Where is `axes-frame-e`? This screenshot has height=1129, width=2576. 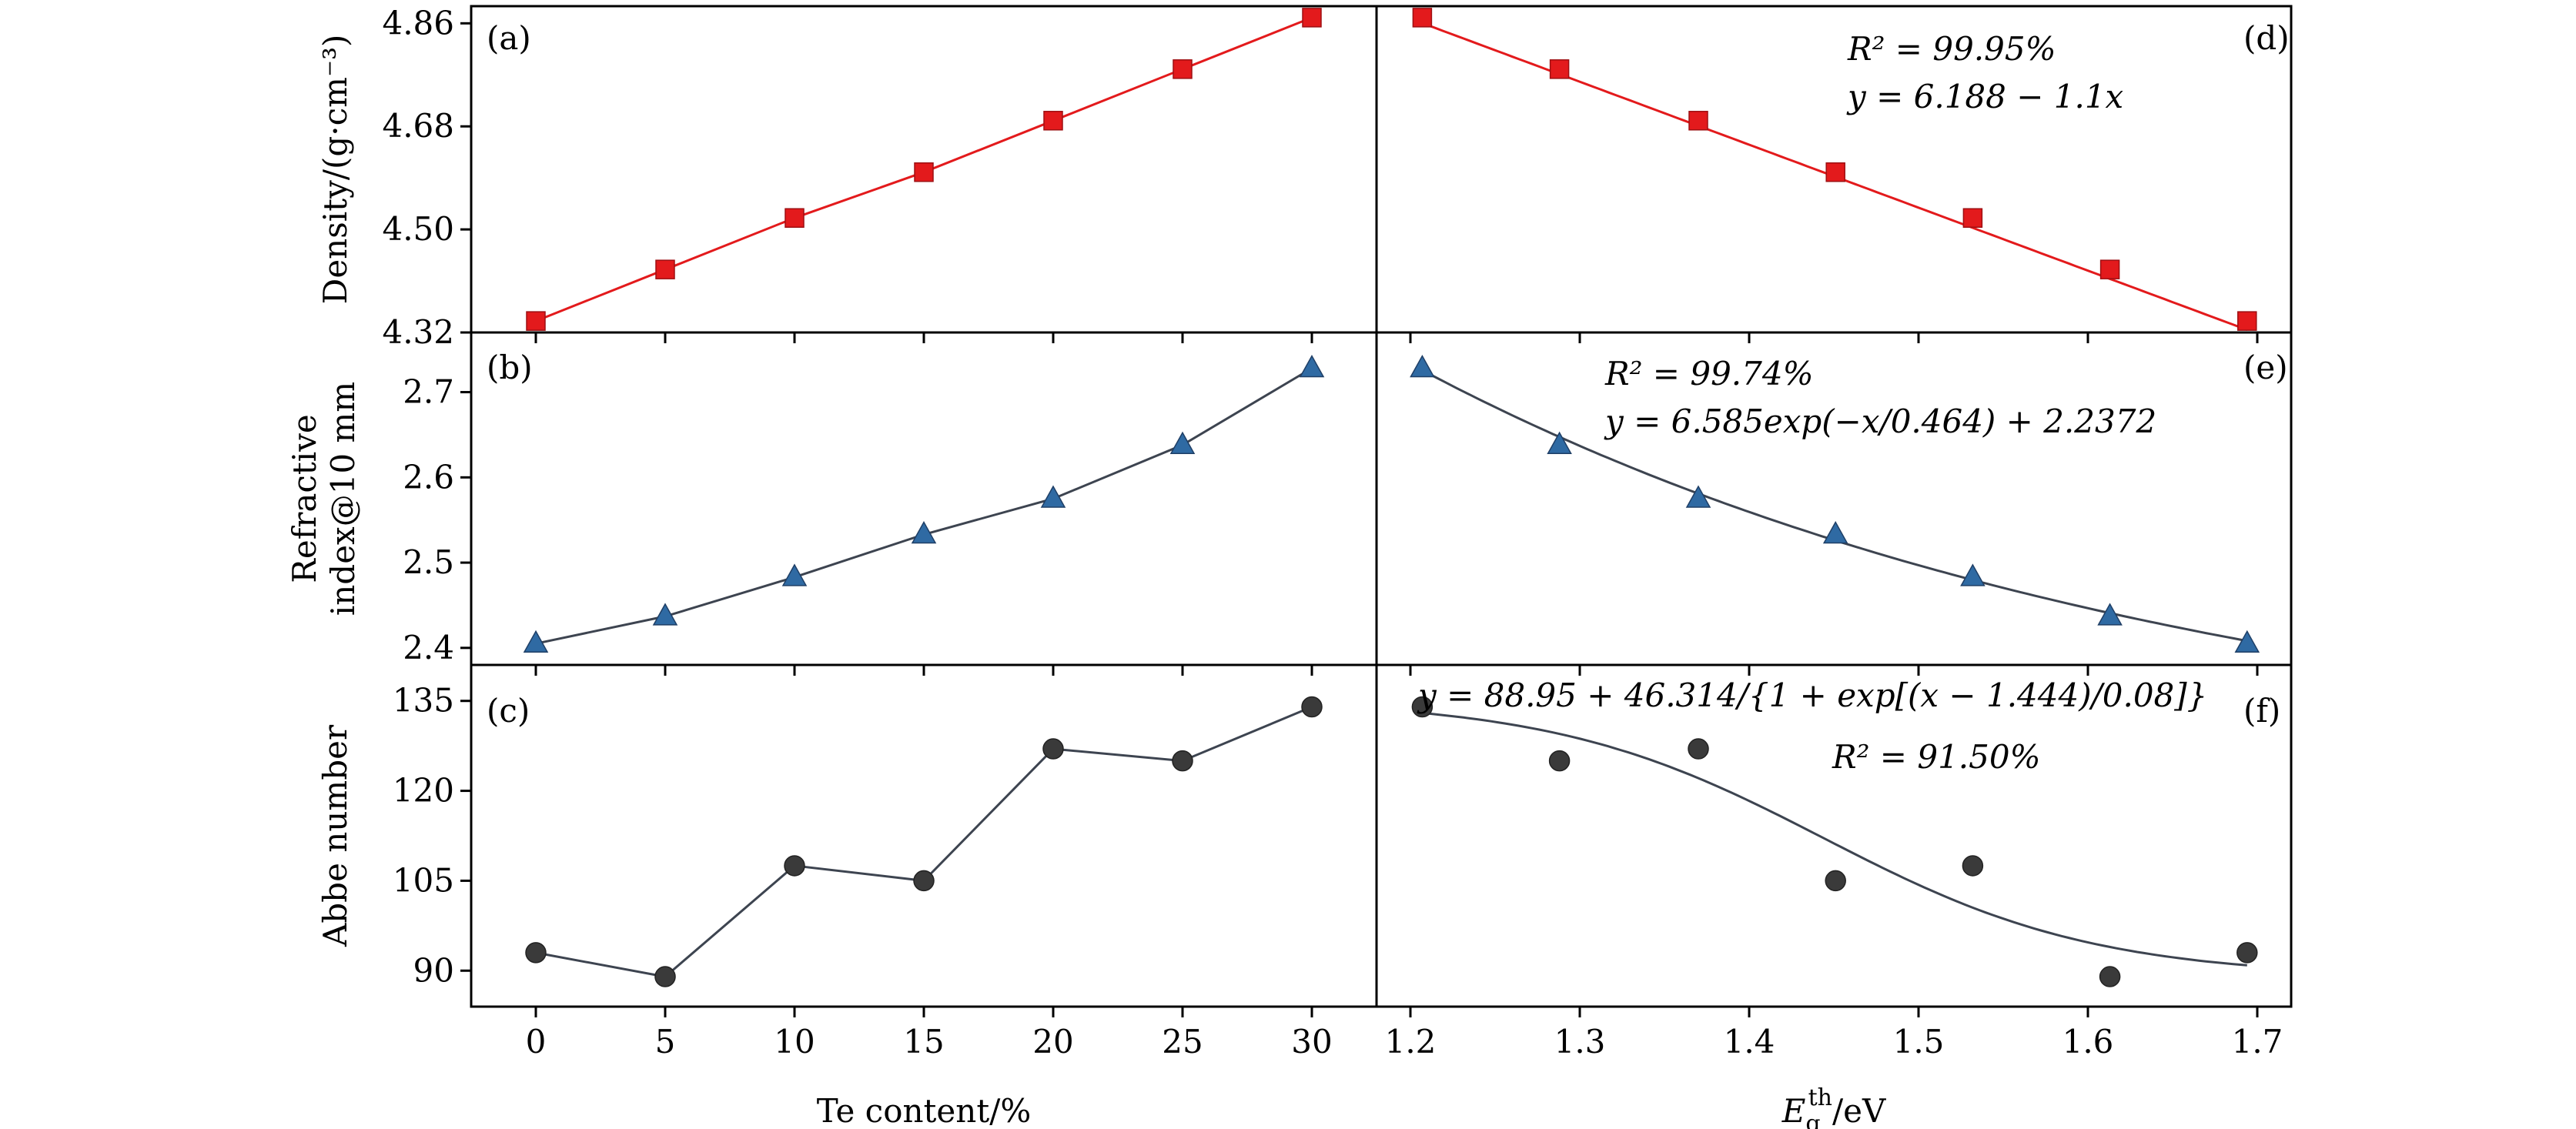 axes-frame-e is located at coordinates (1834, 498).